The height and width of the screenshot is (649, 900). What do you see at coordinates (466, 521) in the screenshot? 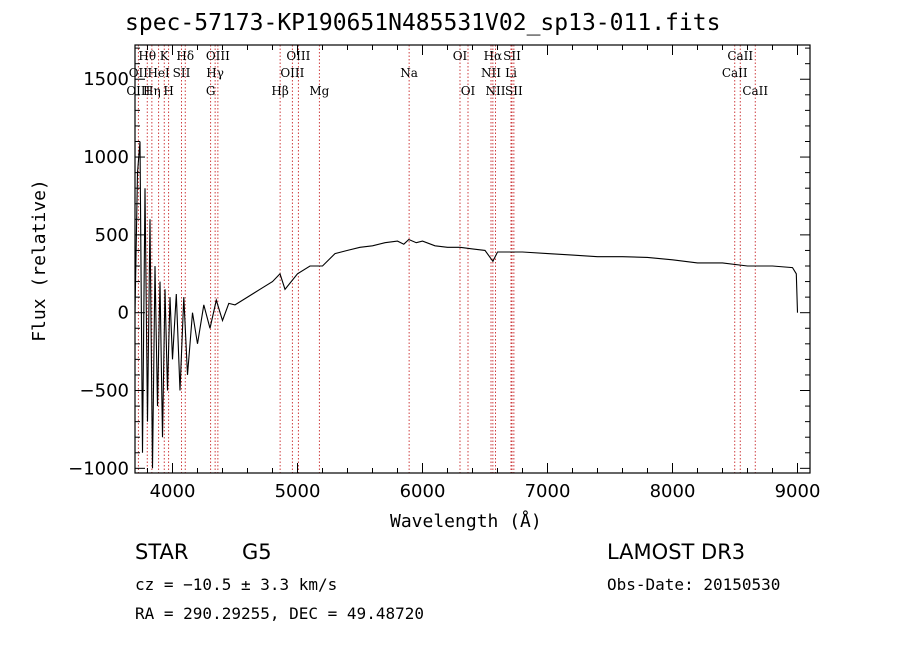
I see `x-axis-label: Wavelength (Å)` at bounding box center [466, 521].